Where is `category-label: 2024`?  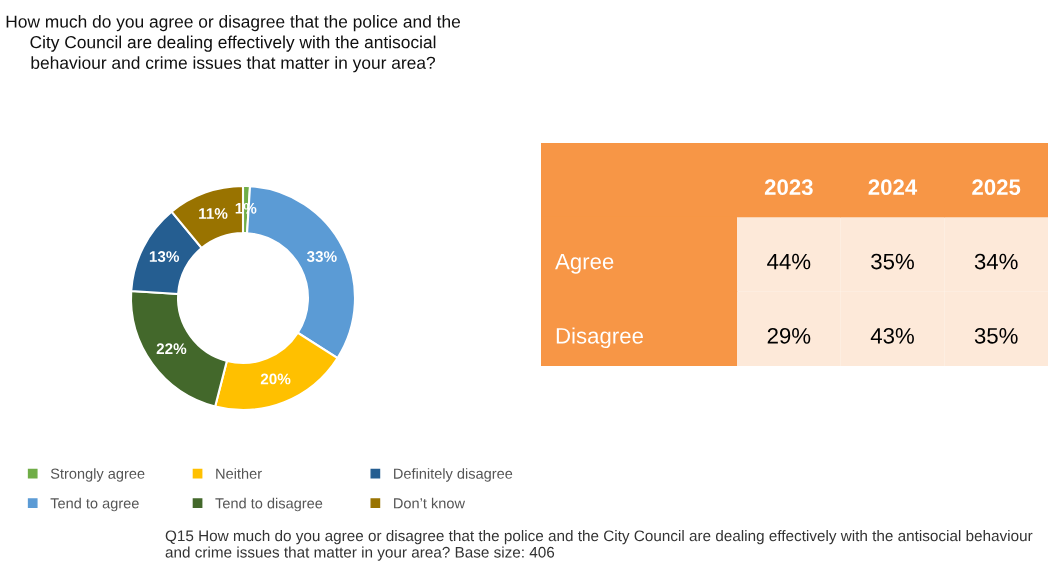 category-label: 2024 is located at coordinates (893, 187).